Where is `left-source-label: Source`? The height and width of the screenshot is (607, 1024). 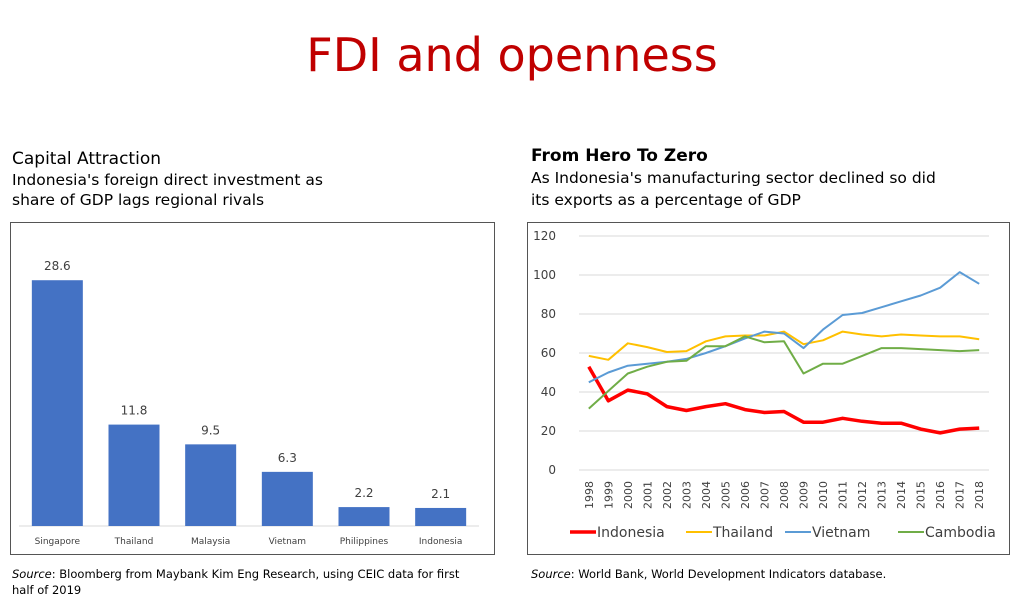
left-source-label: Source is located at coordinates (32, 574).